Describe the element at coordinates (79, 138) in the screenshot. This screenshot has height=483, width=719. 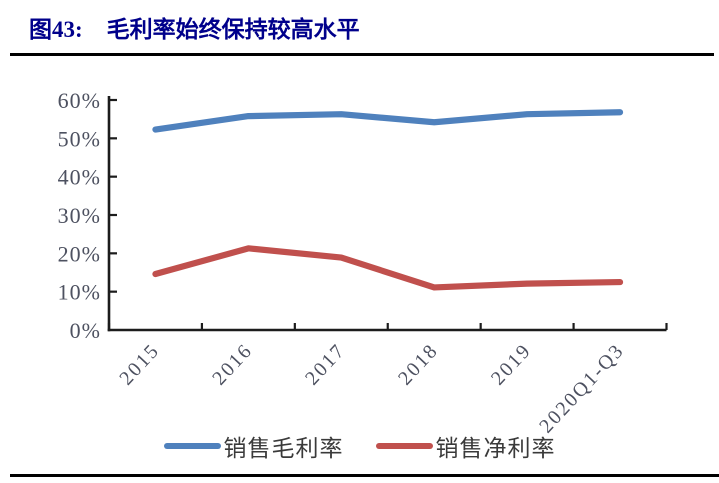
I see `svg-text: 50%` at that location.